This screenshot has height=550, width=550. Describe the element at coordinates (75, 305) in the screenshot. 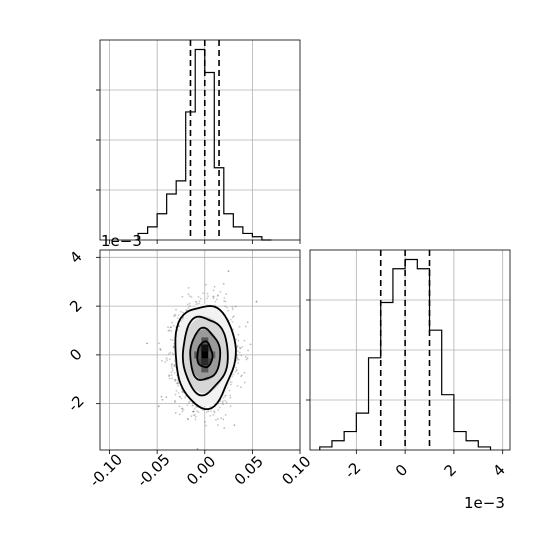

I see `joint-ytick-label: 2` at that location.